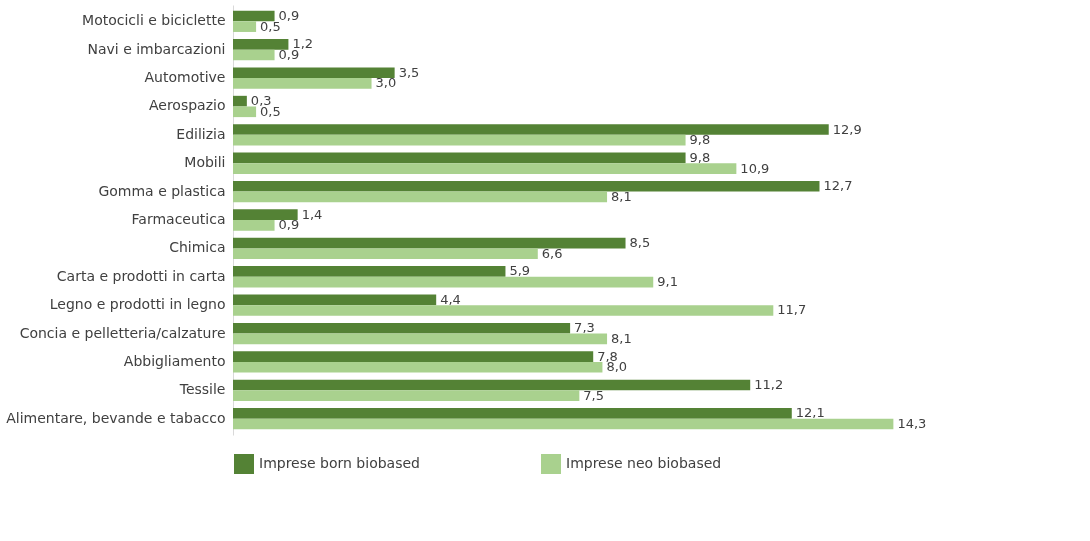 The image size is (1090, 541). Describe the element at coordinates (552, 253) in the screenshot. I see `data-label: 6,6` at that location.